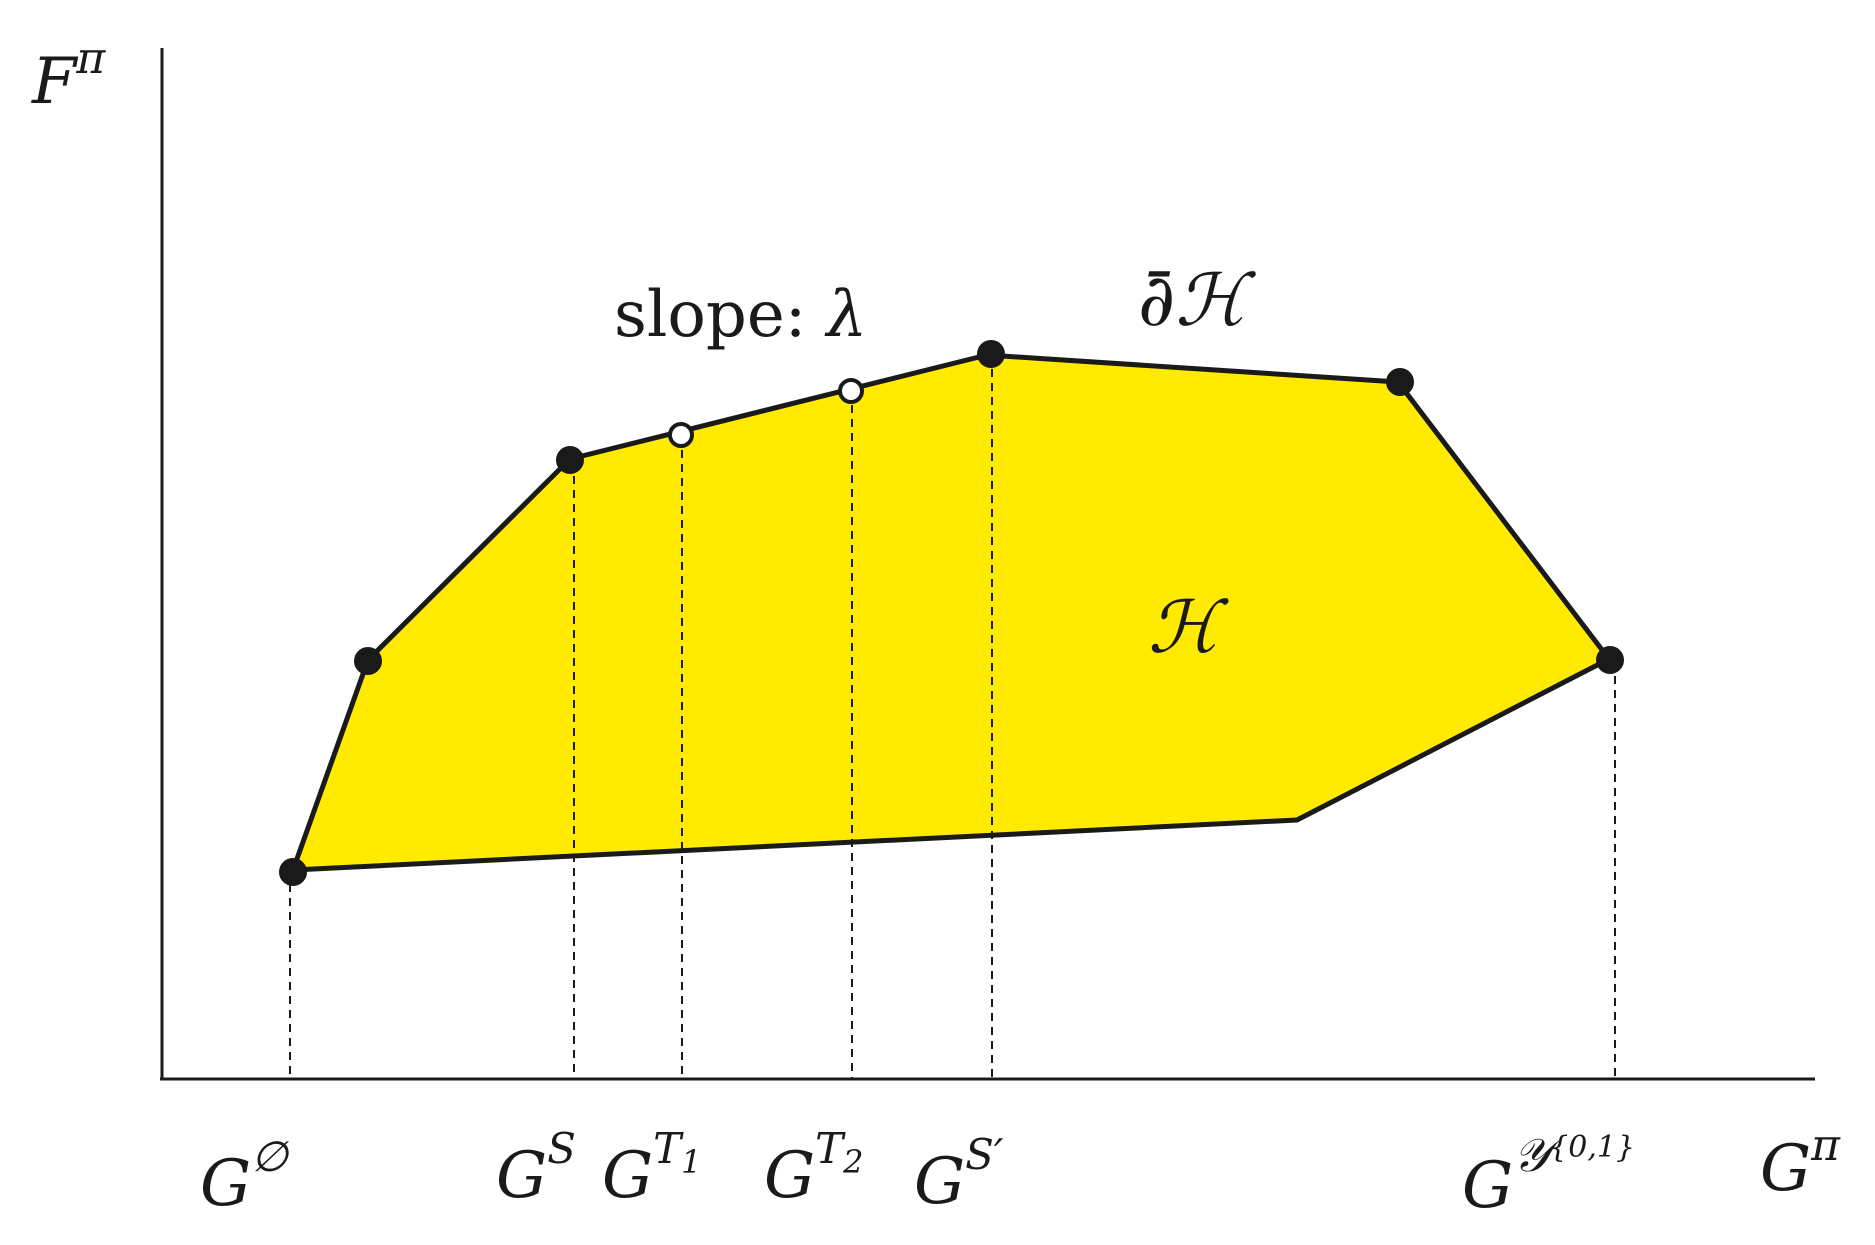 Image resolution: width=1875 pixels, height=1245 pixels. I want to click on slope-label-text: slope:, so click(720, 315).